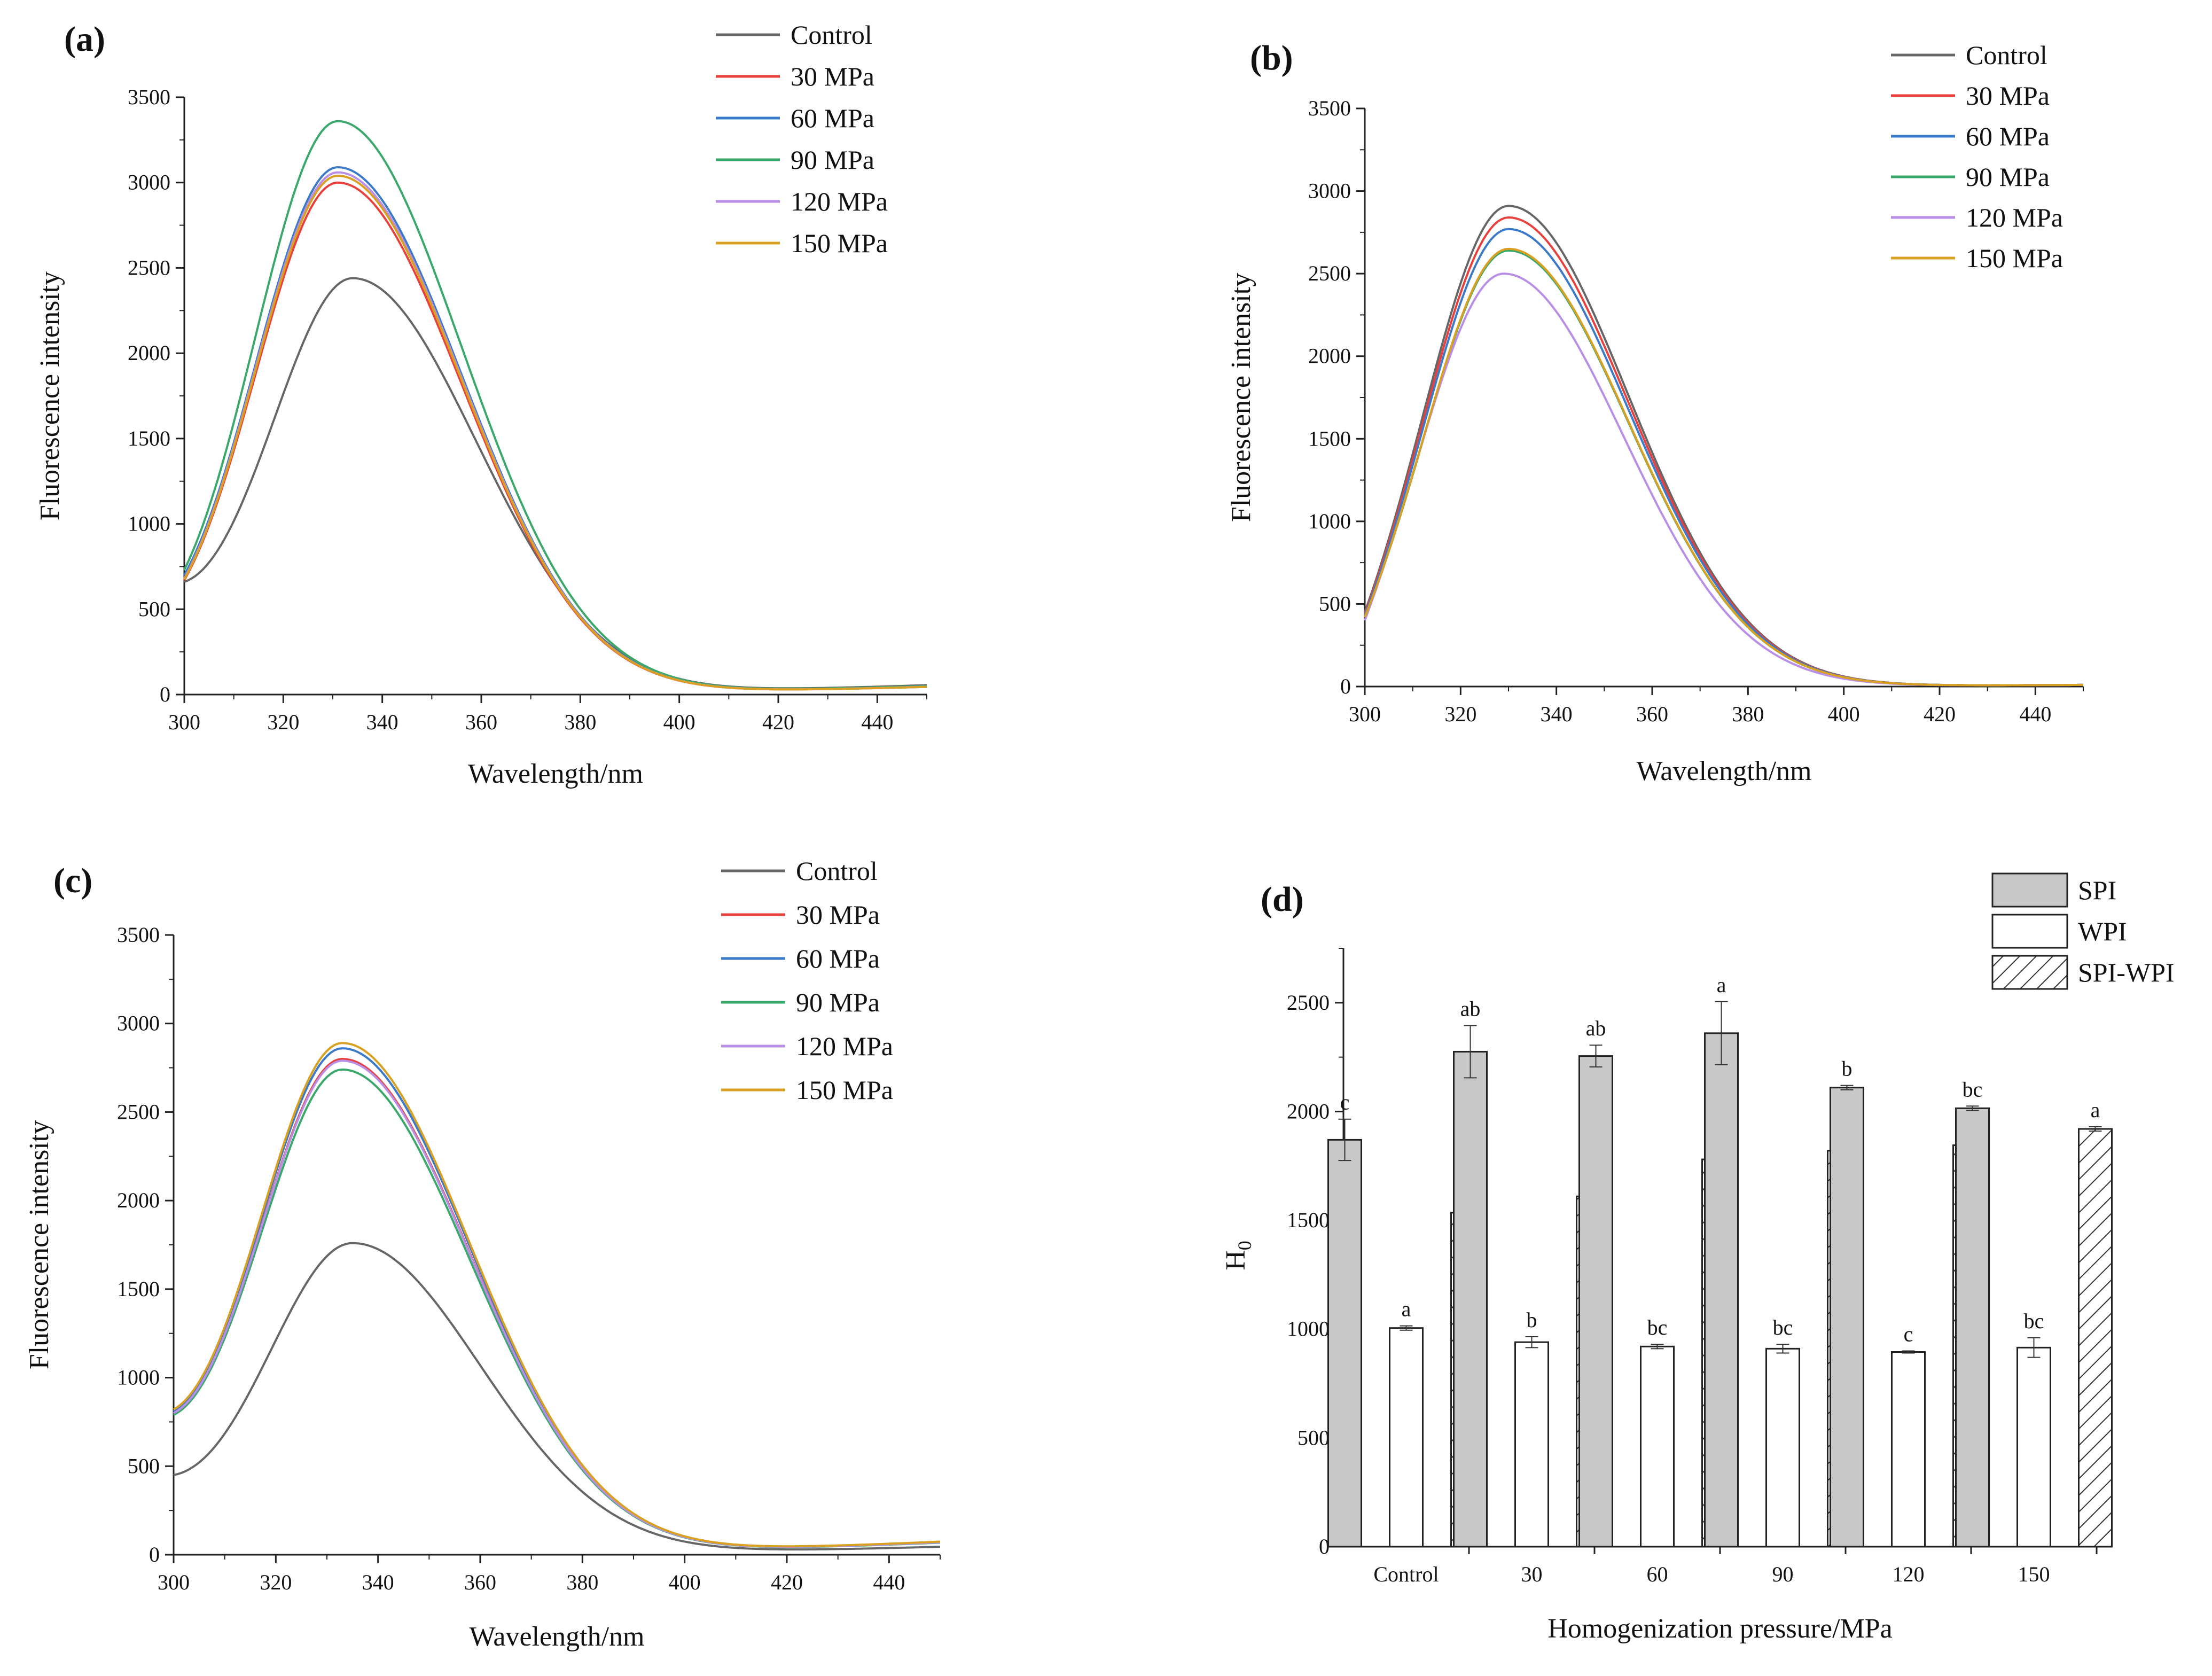 The width and height of the screenshot is (2212, 1676). What do you see at coordinates (1909, 1334) in the screenshot?
I see `significance-letter: c` at bounding box center [1909, 1334].